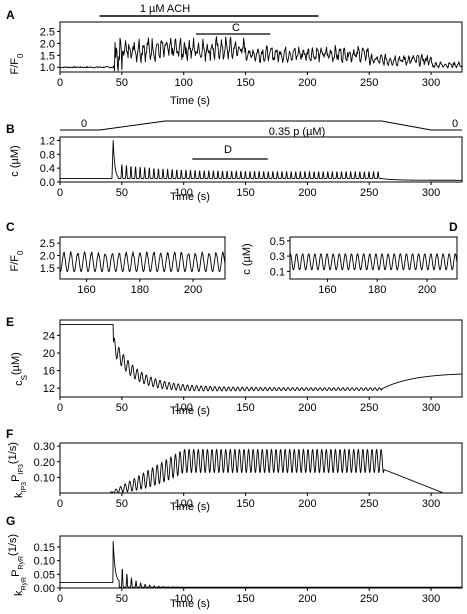  Describe the element at coordinates (19, 383) in the screenshot. I see `ylabel-e-main: c` at that location.